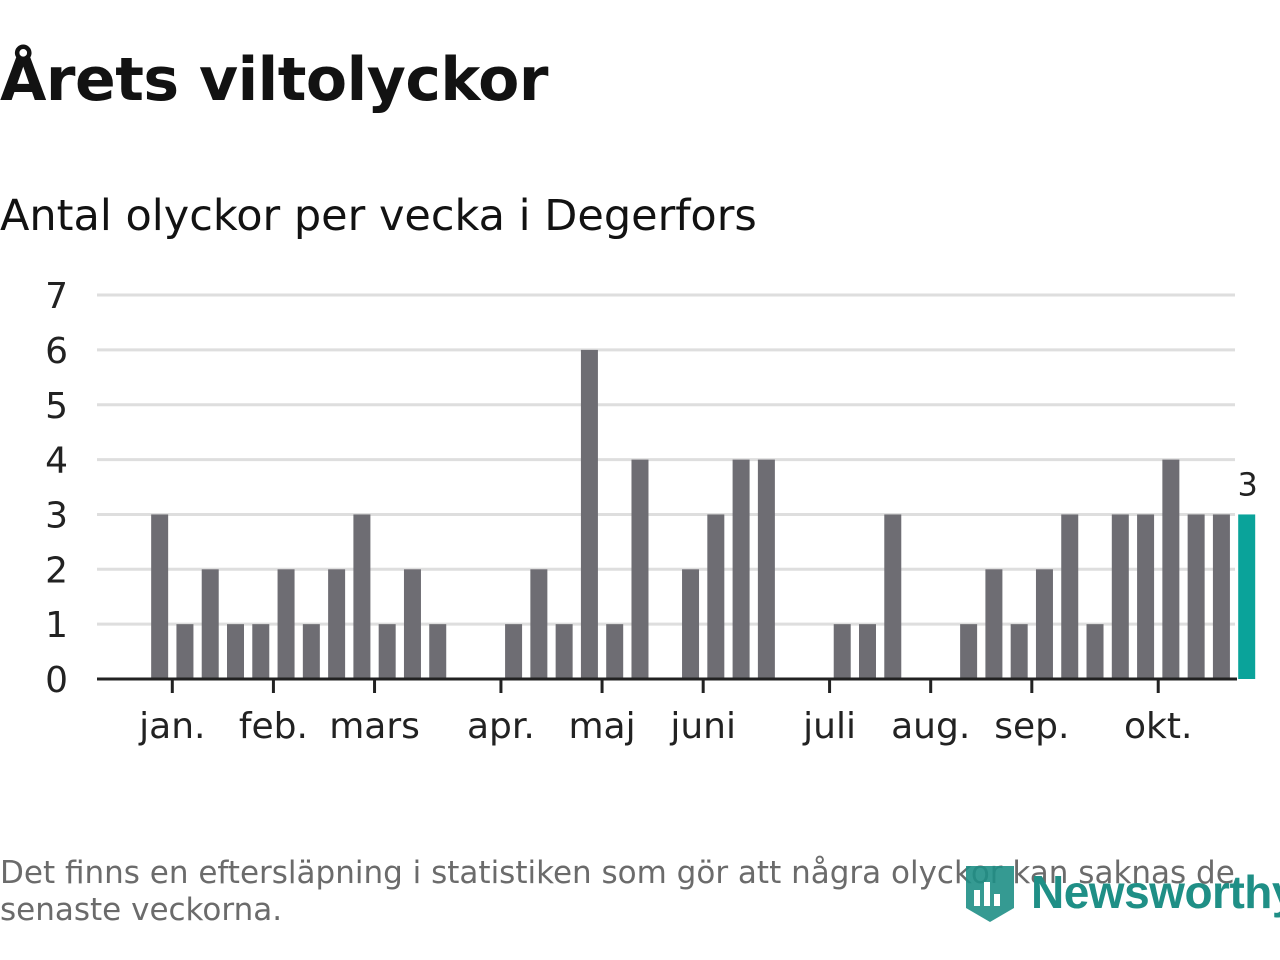 The width and height of the screenshot is (1280, 960). Describe the element at coordinates (1158, 726) in the screenshot. I see `x-tick-label: okt.` at that location.